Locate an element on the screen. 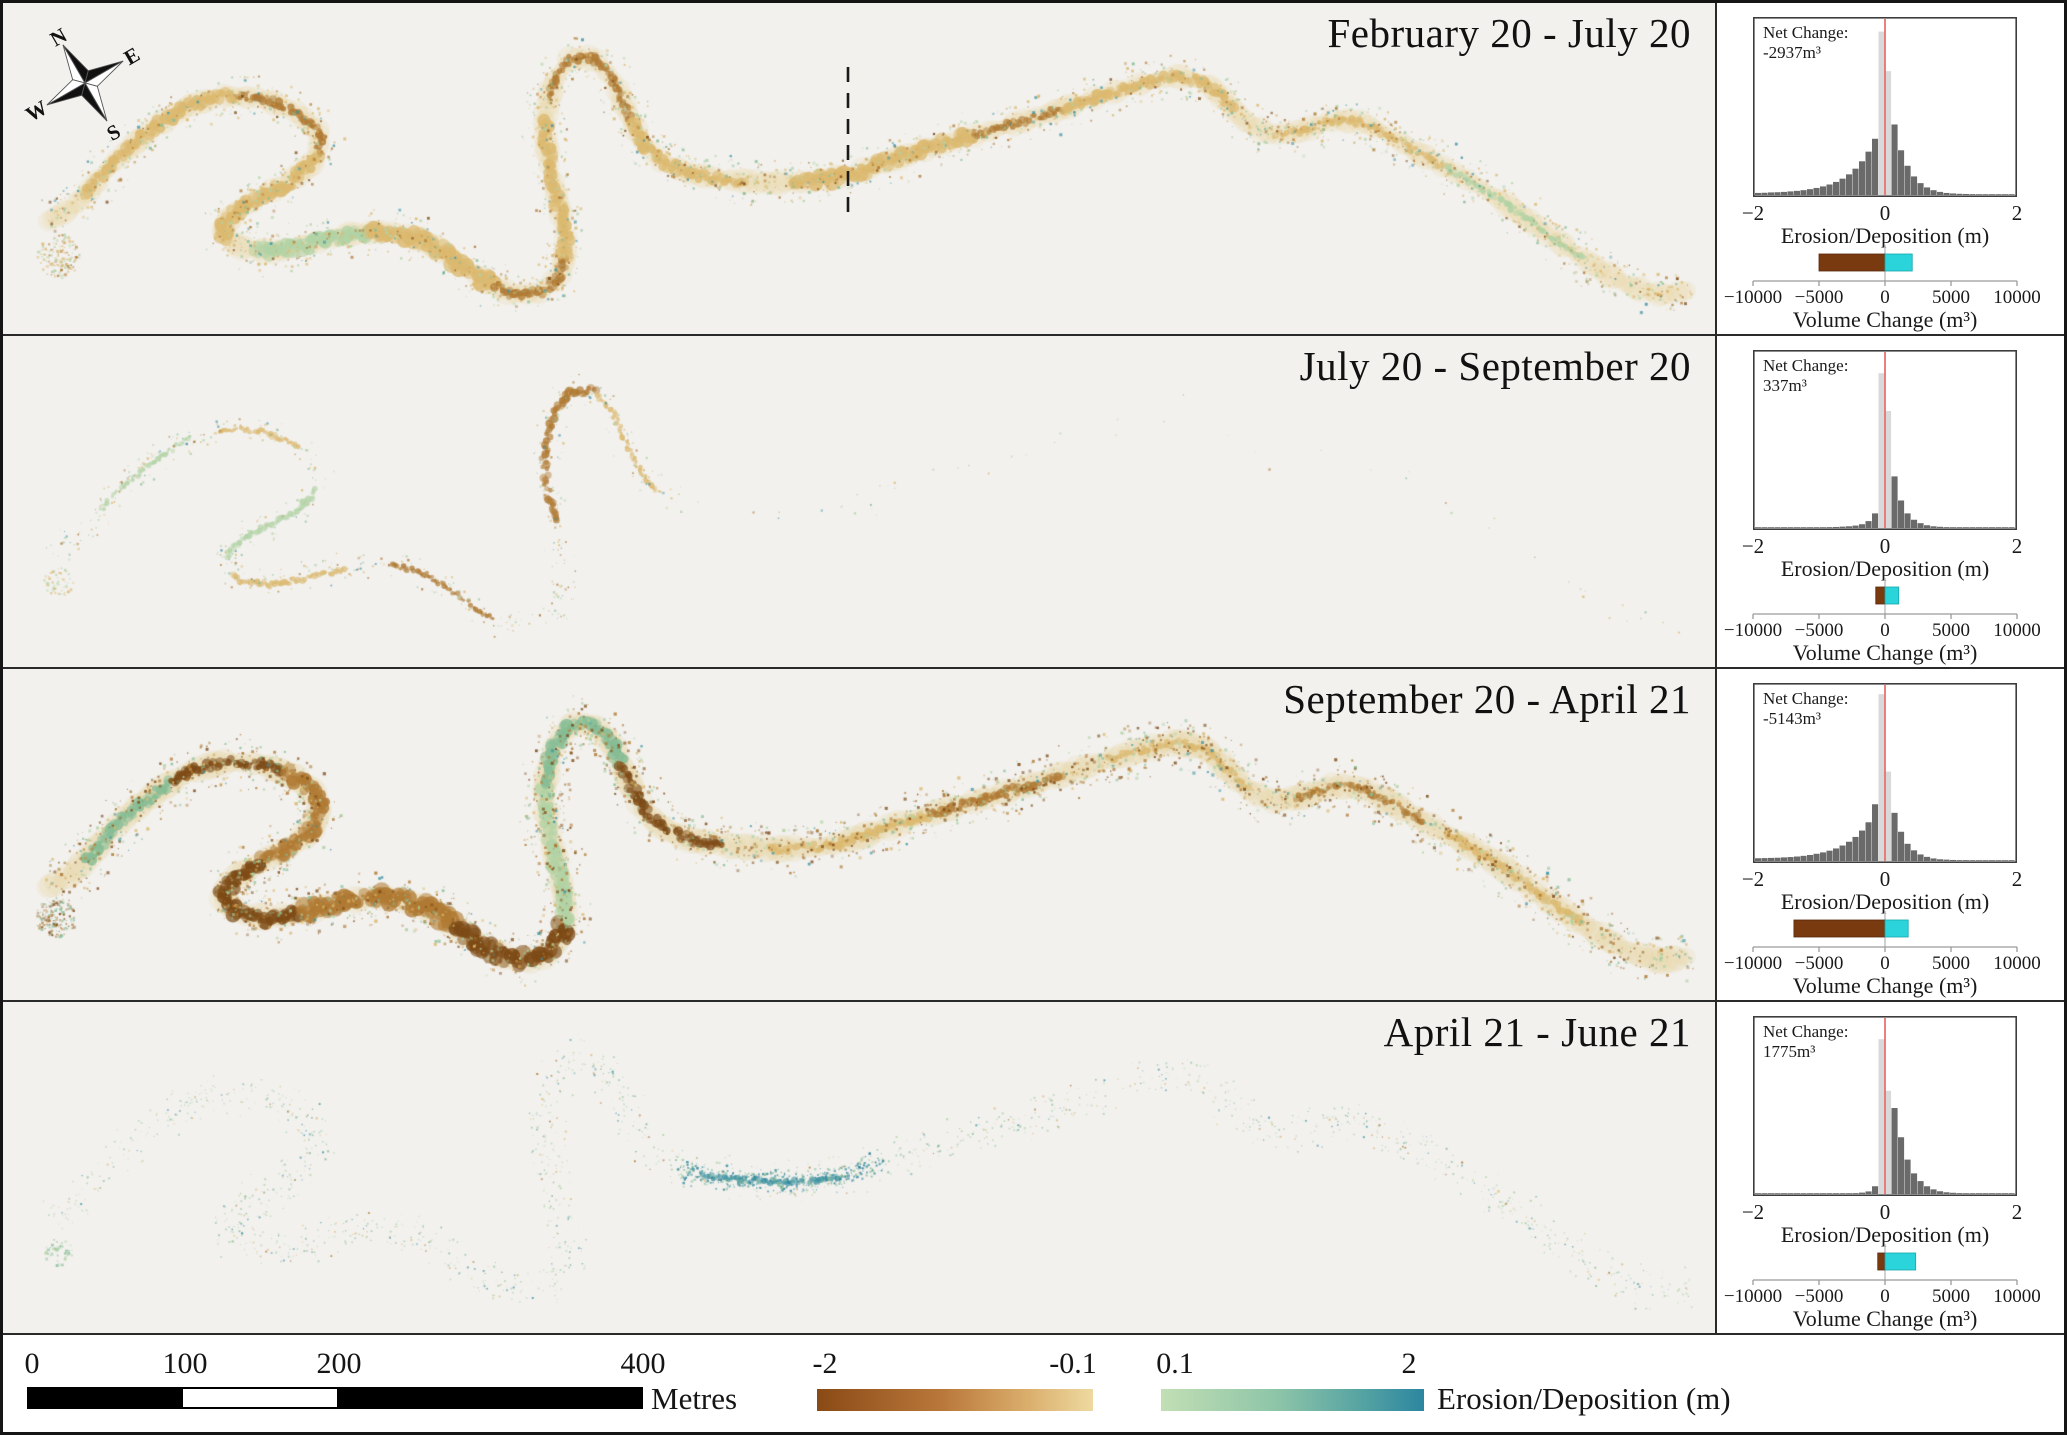  scale-bar is located at coordinates (335, 1398).